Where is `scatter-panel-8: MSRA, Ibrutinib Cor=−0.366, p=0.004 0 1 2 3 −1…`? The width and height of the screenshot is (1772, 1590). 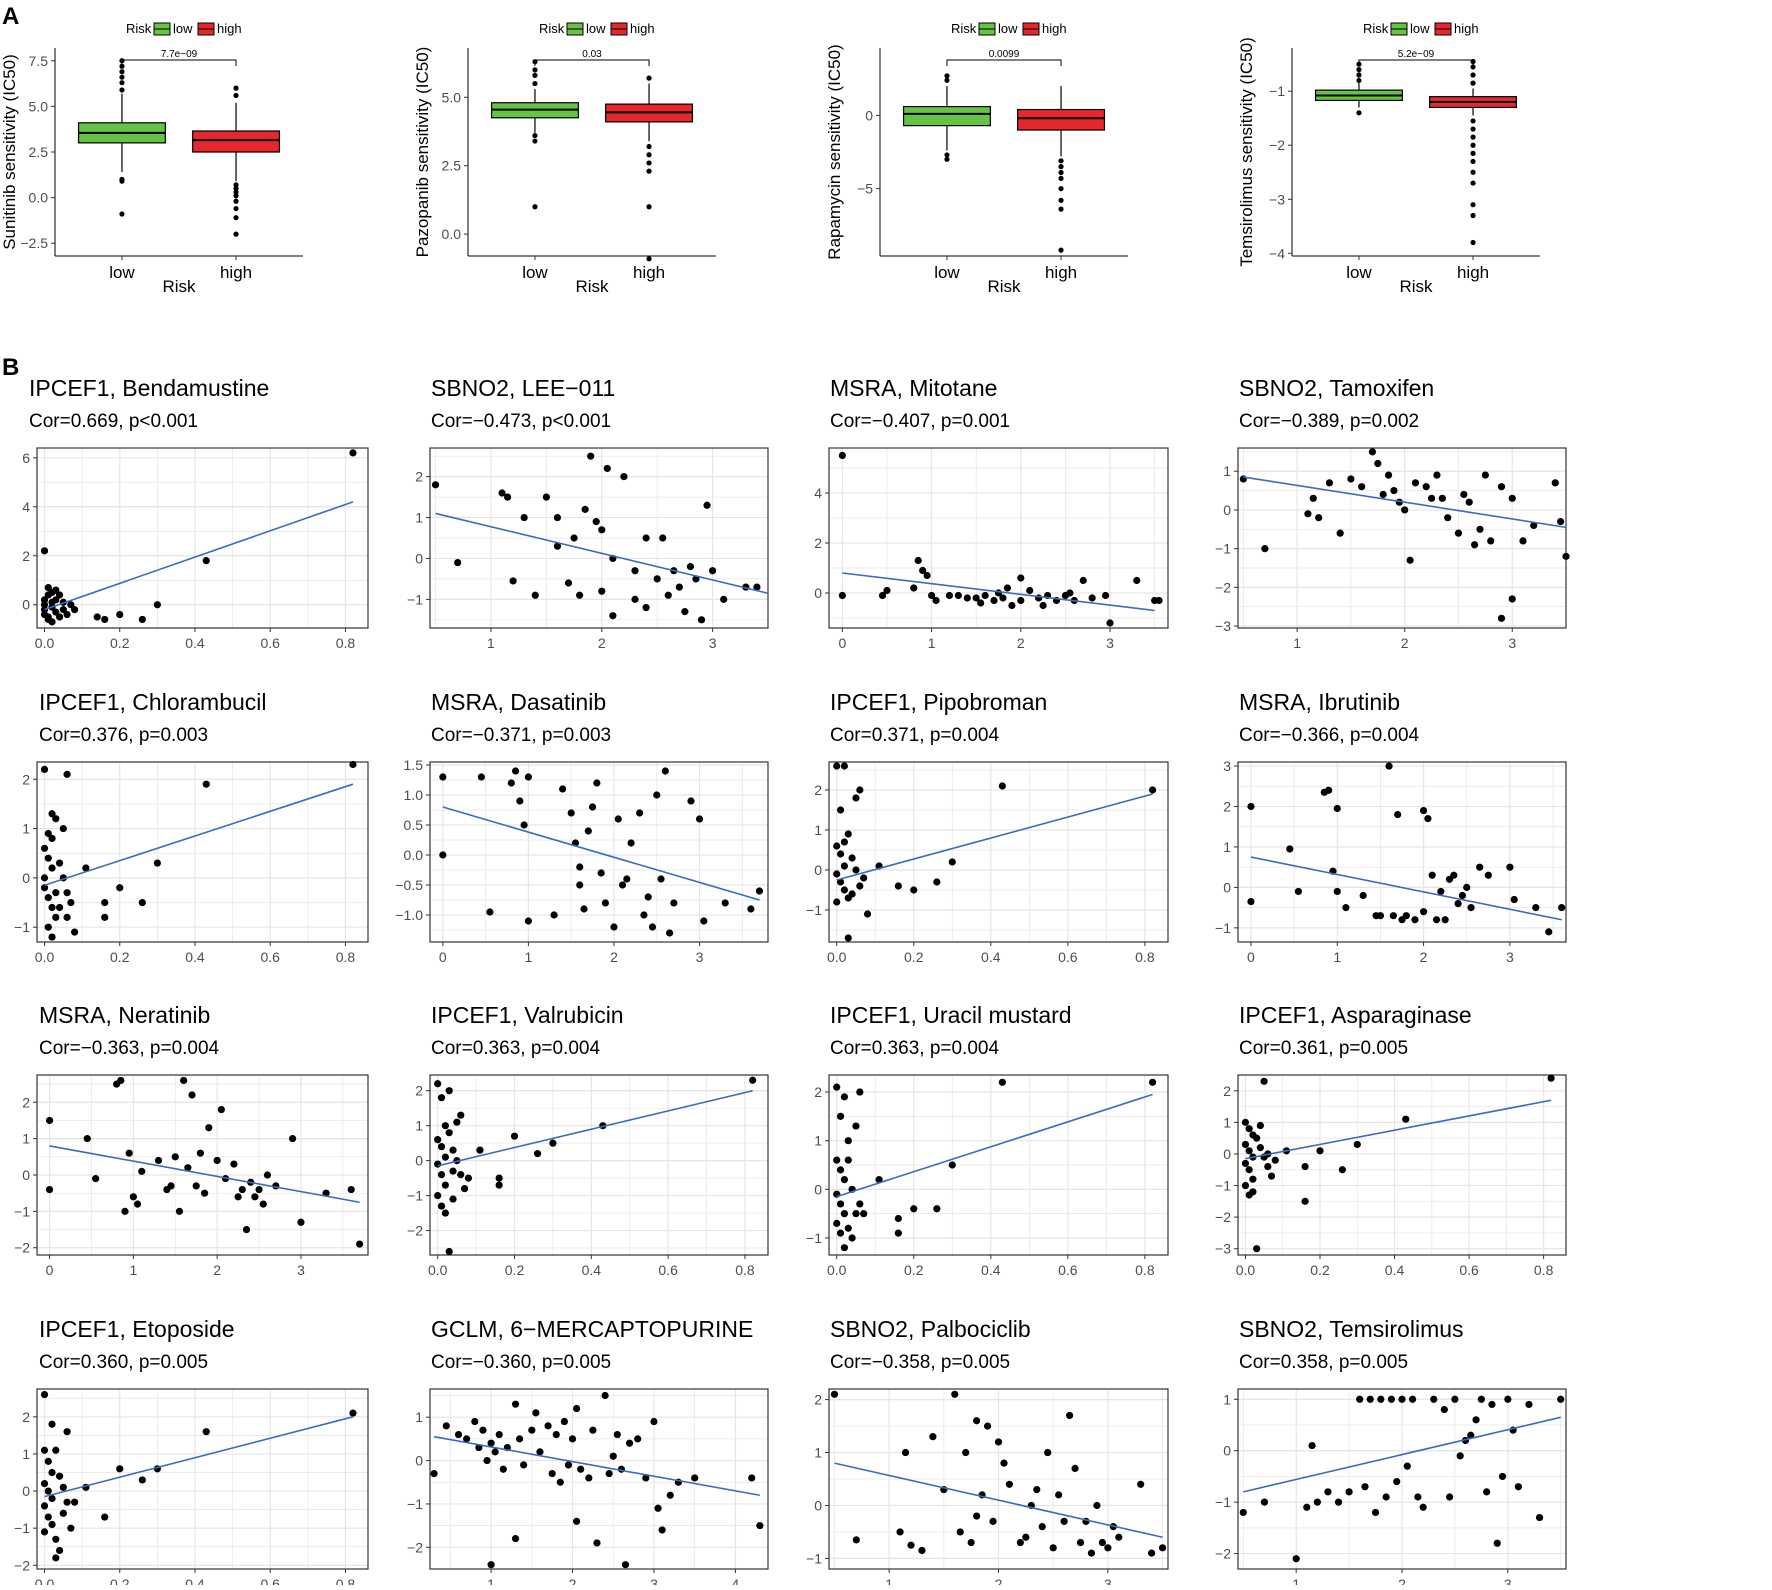
scatter-panel-8: MSRA, Ibrutinib Cor=−0.366, p=0.004 0 1 2 3 −1… is located at coordinates (1391, 827).